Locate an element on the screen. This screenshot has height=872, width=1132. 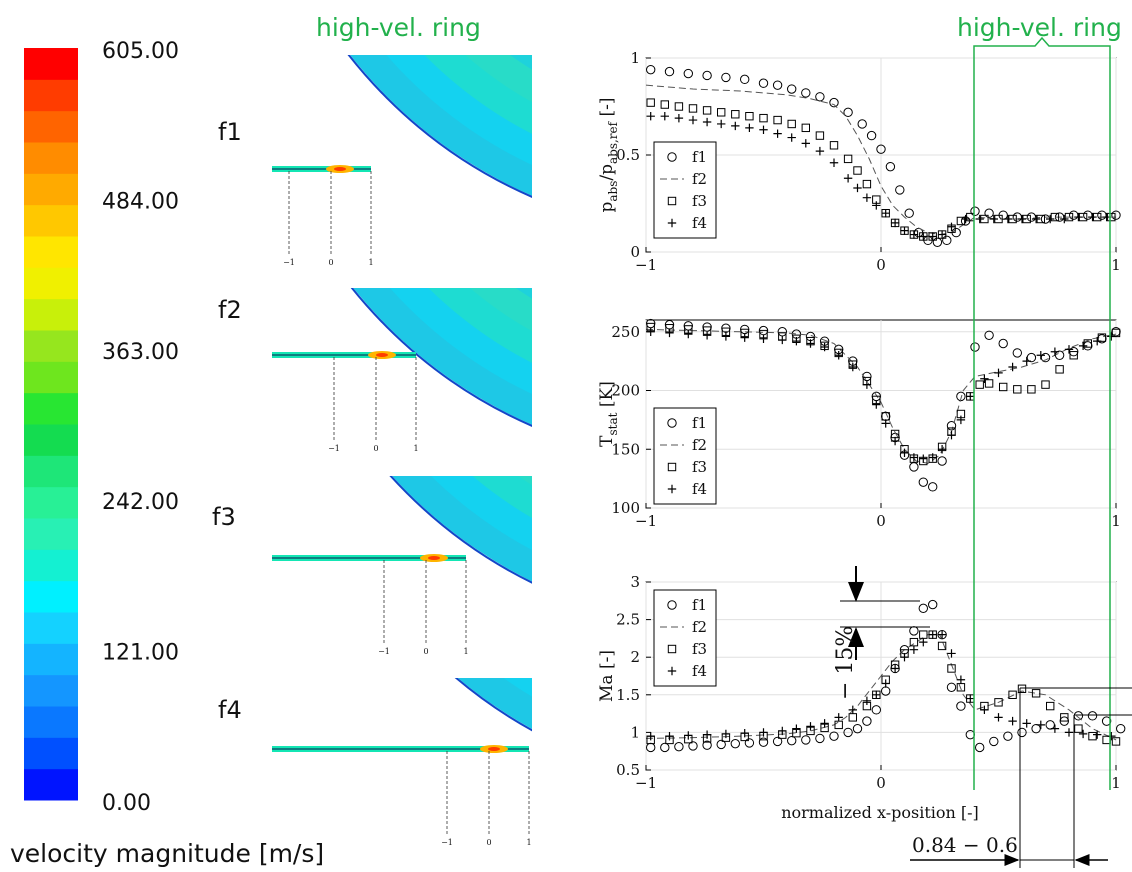
colorbar-tick-label: 0.00 is located at coordinates (126, 803).